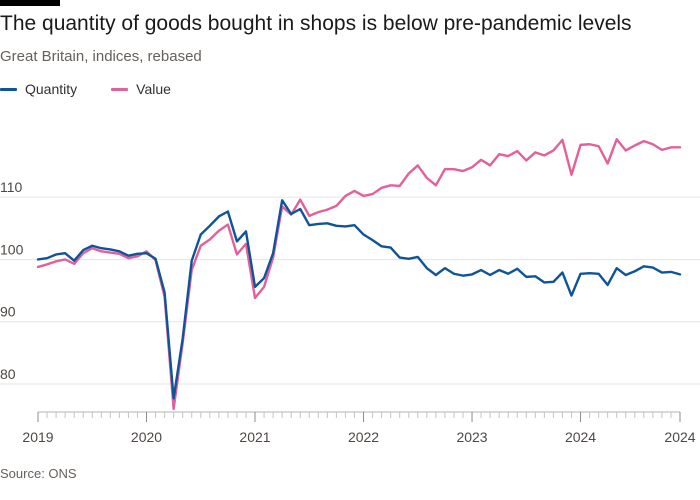  Describe the element at coordinates (102, 89) in the screenshot. I see `legend: Quantity Value` at that location.